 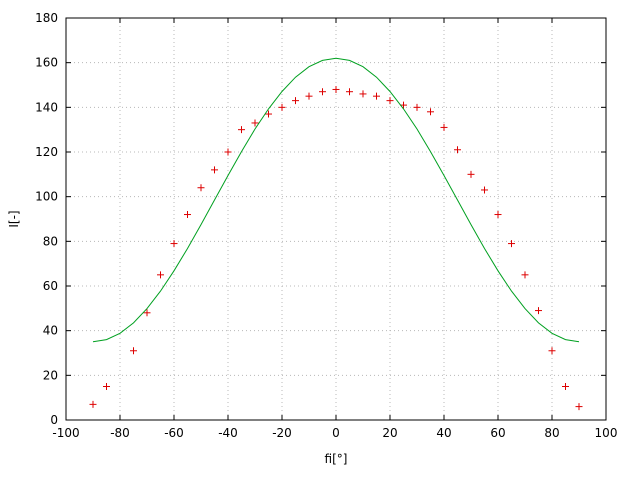 What do you see at coordinates (282, 433) in the screenshot?
I see `svg-text: -20` at bounding box center [282, 433].